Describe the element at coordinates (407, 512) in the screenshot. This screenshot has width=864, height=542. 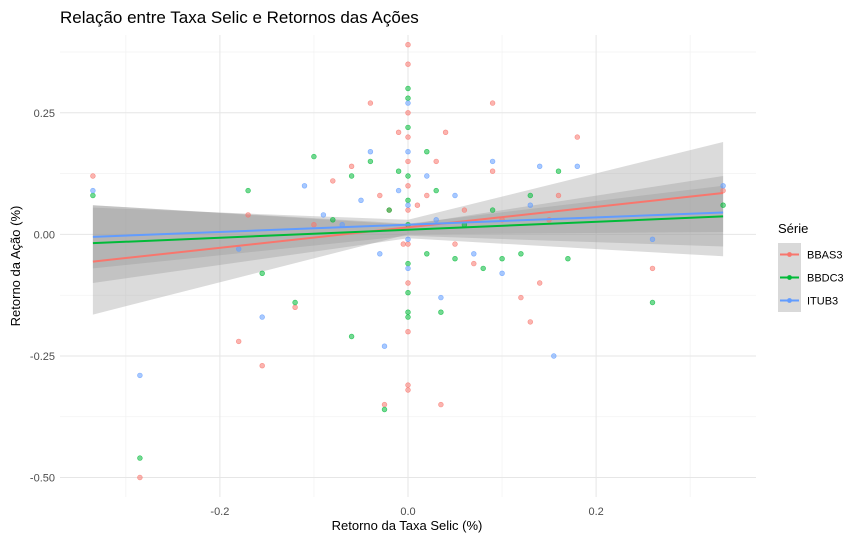
I see `x-tick-label-1: 0.0` at that location.